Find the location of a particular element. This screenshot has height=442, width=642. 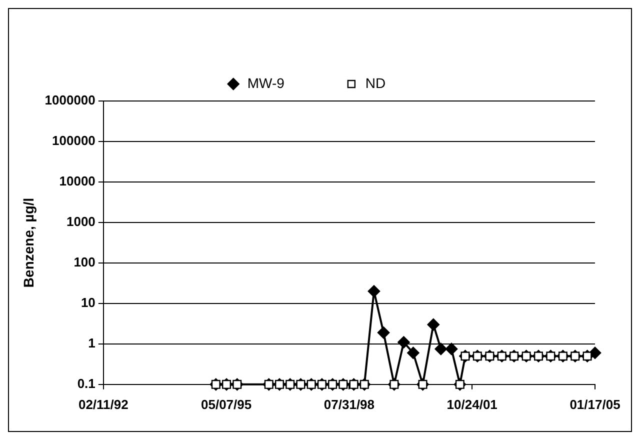

x-tick-label: 10/24/01 is located at coordinates (472, 404).